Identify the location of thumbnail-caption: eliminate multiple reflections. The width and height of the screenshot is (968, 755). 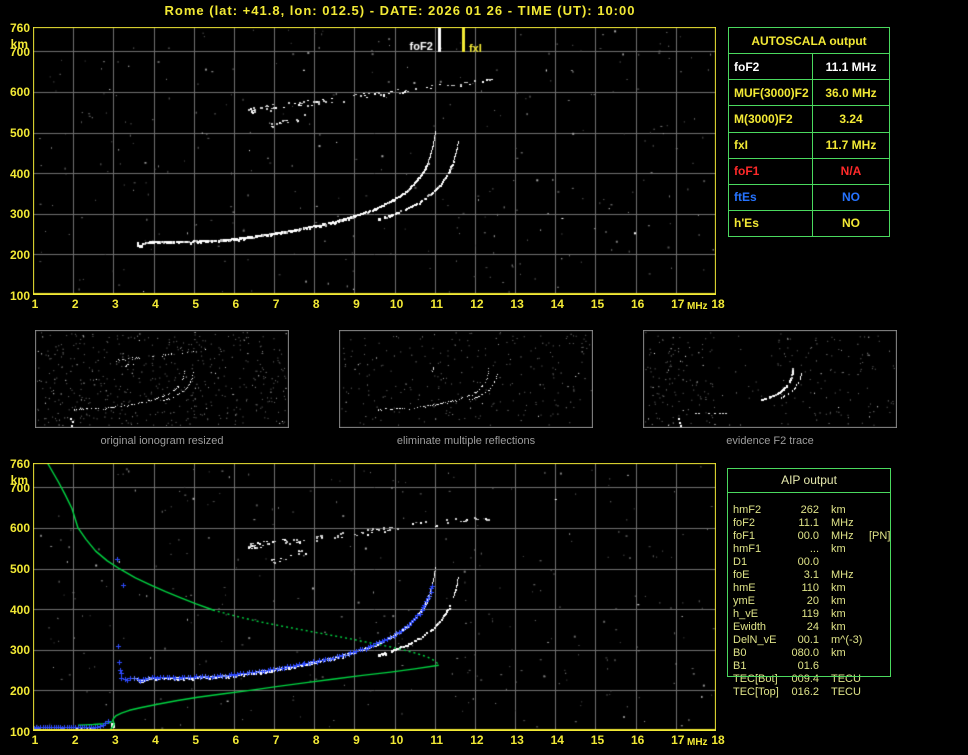
(466, 441).